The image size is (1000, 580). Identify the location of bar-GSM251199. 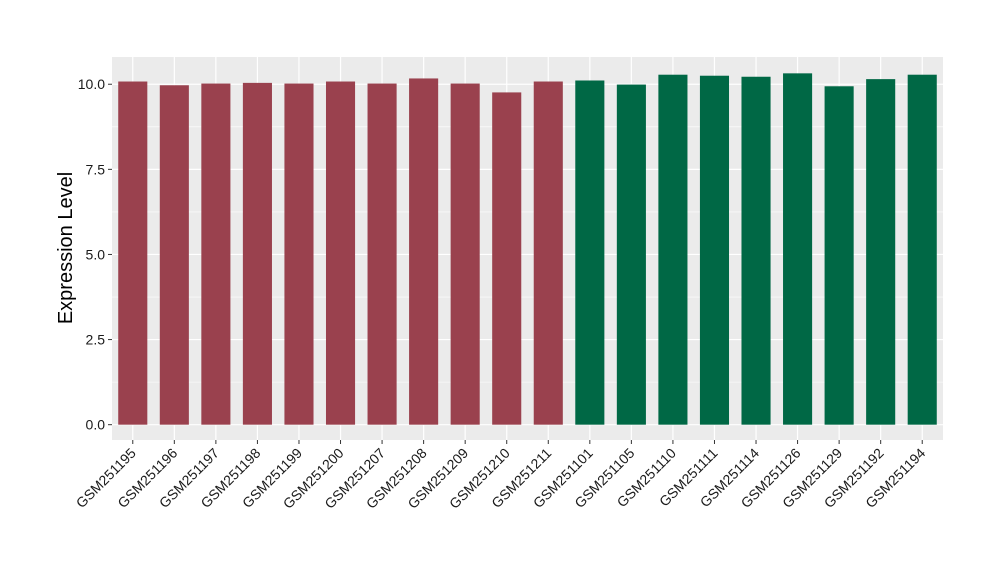
(299, 254).